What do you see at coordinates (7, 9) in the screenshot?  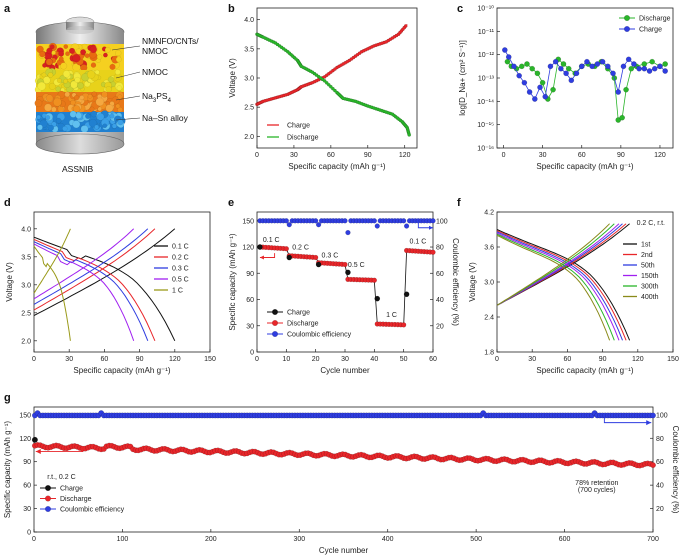 I see `panel-letter-a: a` at bounding box center [7, 9].